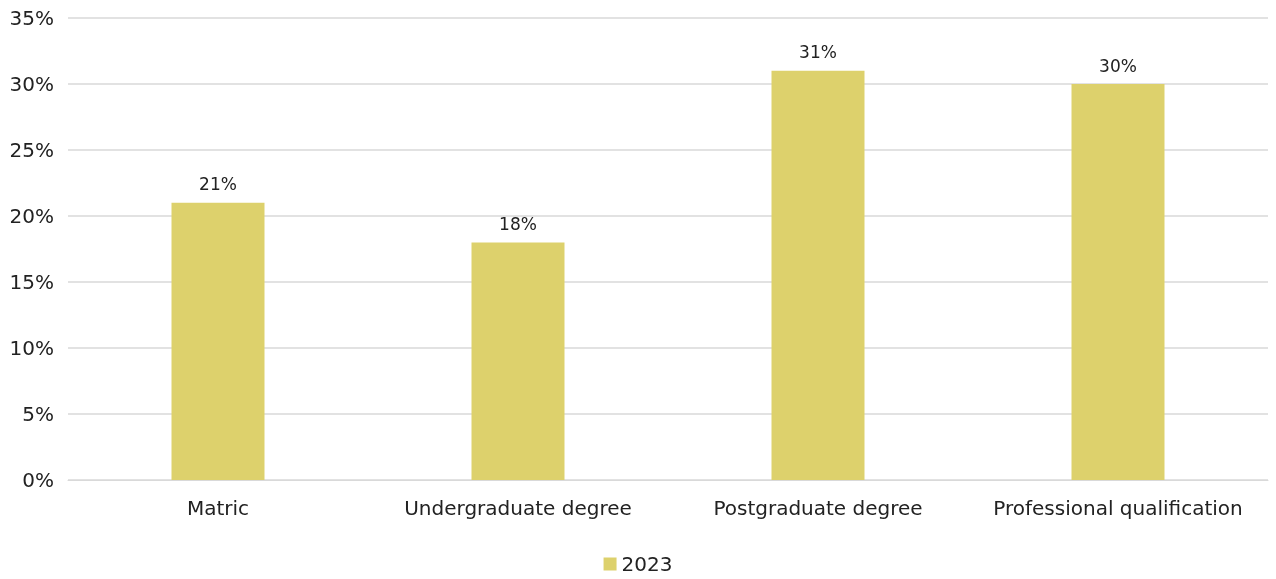 This screenshot has width=1276, height=579. What do you see at coordinates (38, 480) in the screenshot?
I see `y-tick-label: 0%` at bounding box center [38, 480].